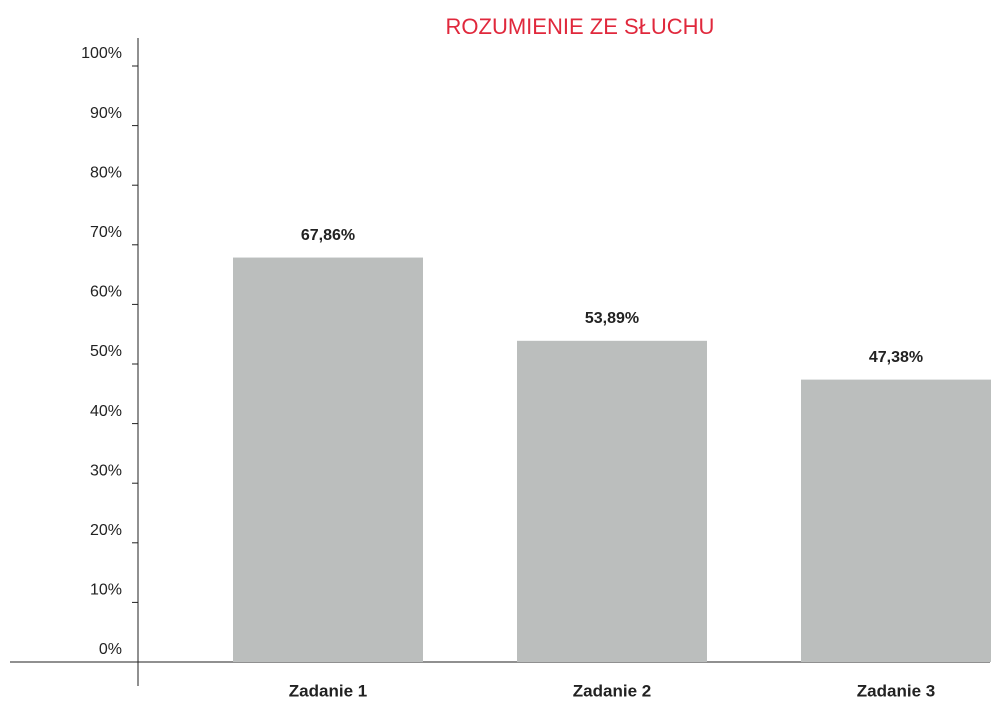 Image resolution: width=1002 pixels, height=702 pixels. Describe the element at coordinates (106, 411) in the screenshot. I see `y-tick-label: 40%` at that location.